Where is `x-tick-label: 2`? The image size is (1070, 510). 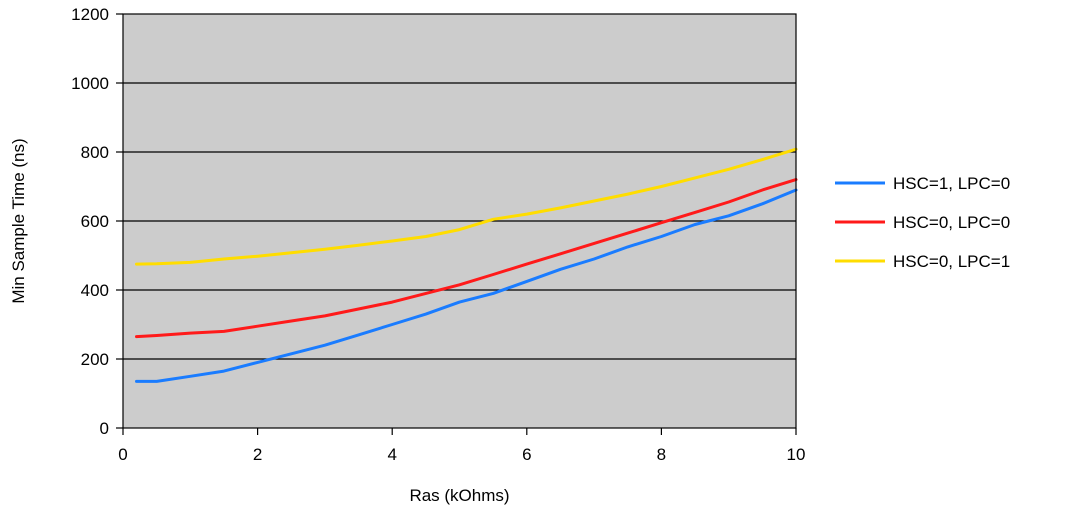 x-tick-label: 2 is located at coordinates (257, 454).